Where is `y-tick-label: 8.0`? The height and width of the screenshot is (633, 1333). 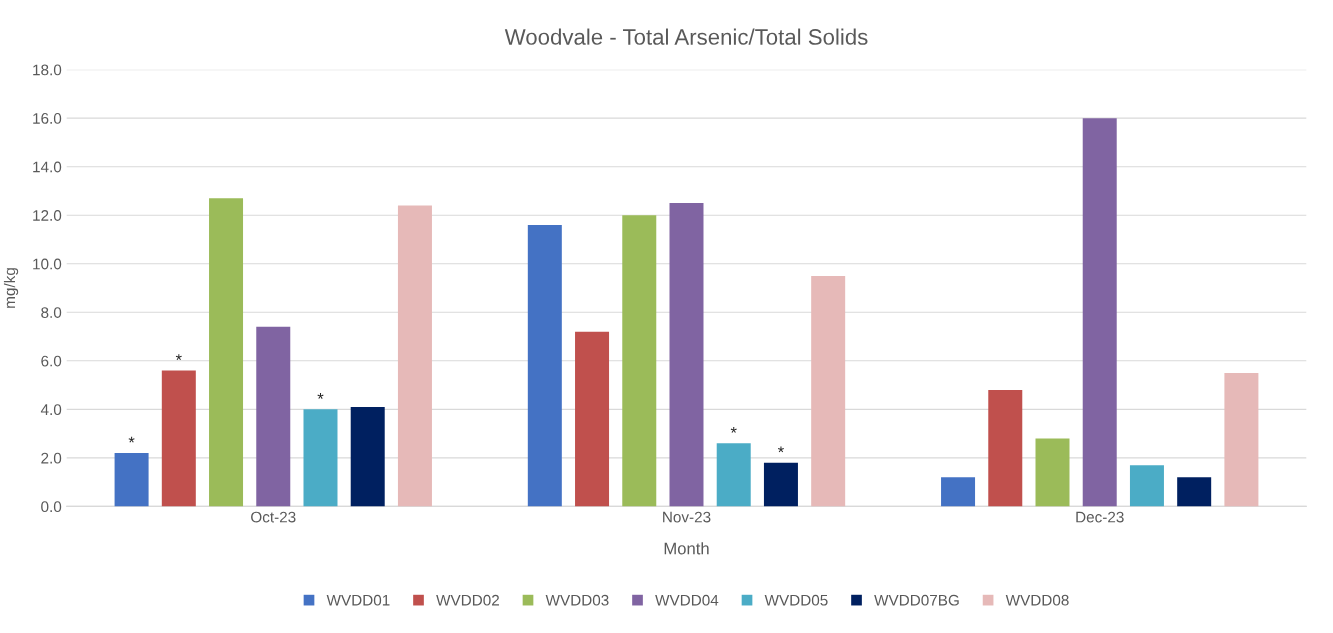 y-tick-label: 8.0 is located at coordinates (51, 312).